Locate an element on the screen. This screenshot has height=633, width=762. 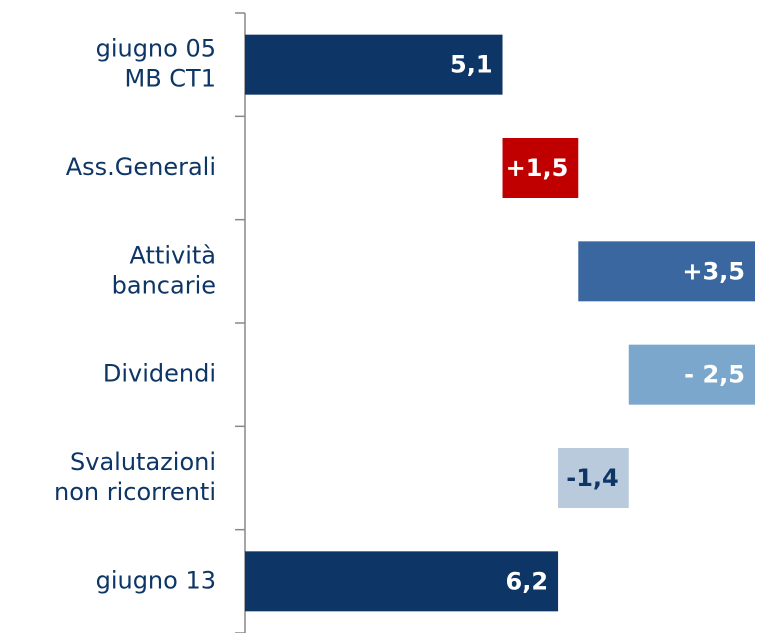
value-label: +1,5 is located at coordinates (537, 168).